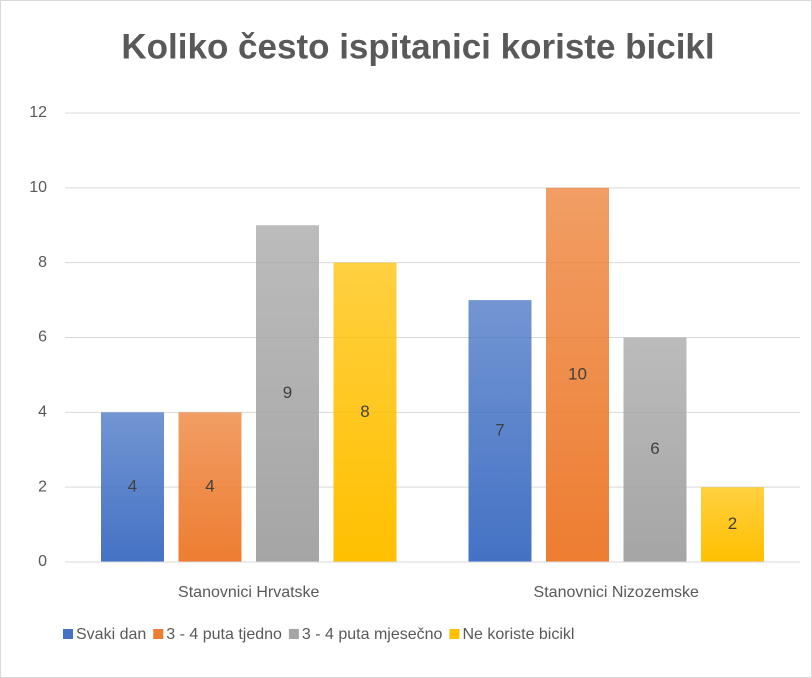 The width and height of the screenshot is (812, 678). Describe the element at coordinates (42, 262) in the screenshot. I see `y-tick-label: 8` at that location.